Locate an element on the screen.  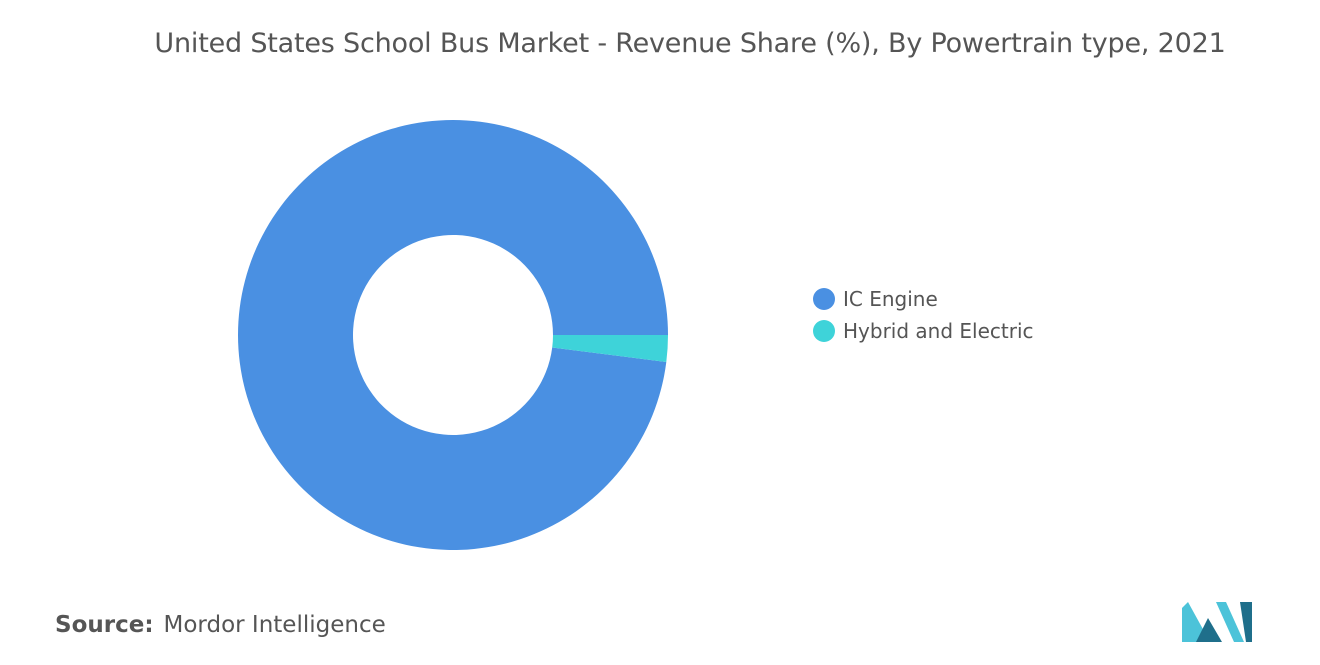
logo-shape-right-b is located at coordinates (1246, 622).